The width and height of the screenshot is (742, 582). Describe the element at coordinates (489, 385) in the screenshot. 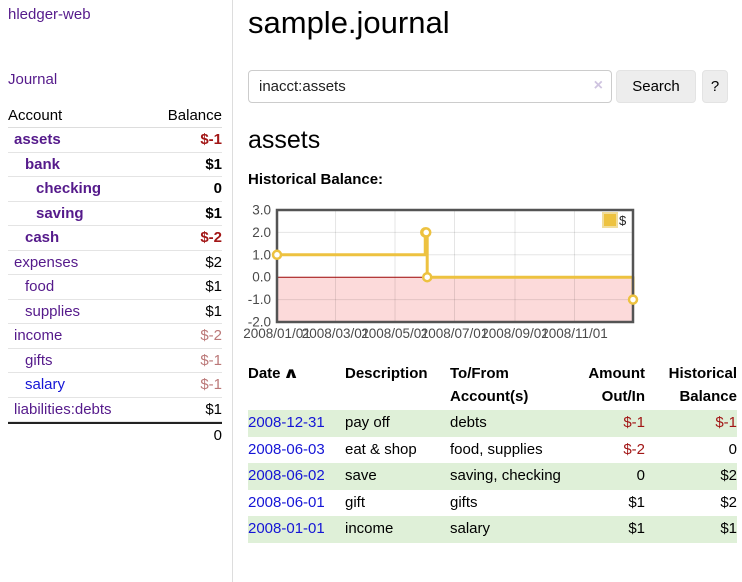

I see `col-accounts: To/From Account(s)` at that location.